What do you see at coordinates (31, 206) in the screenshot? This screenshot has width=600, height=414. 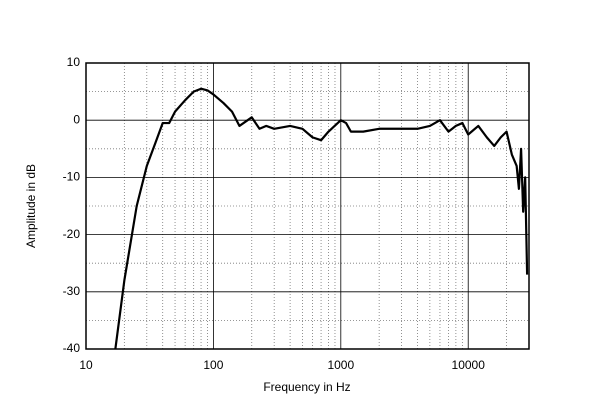 I see `y-axis-label: Amplitude in dB` at bounding box center [31, 206].